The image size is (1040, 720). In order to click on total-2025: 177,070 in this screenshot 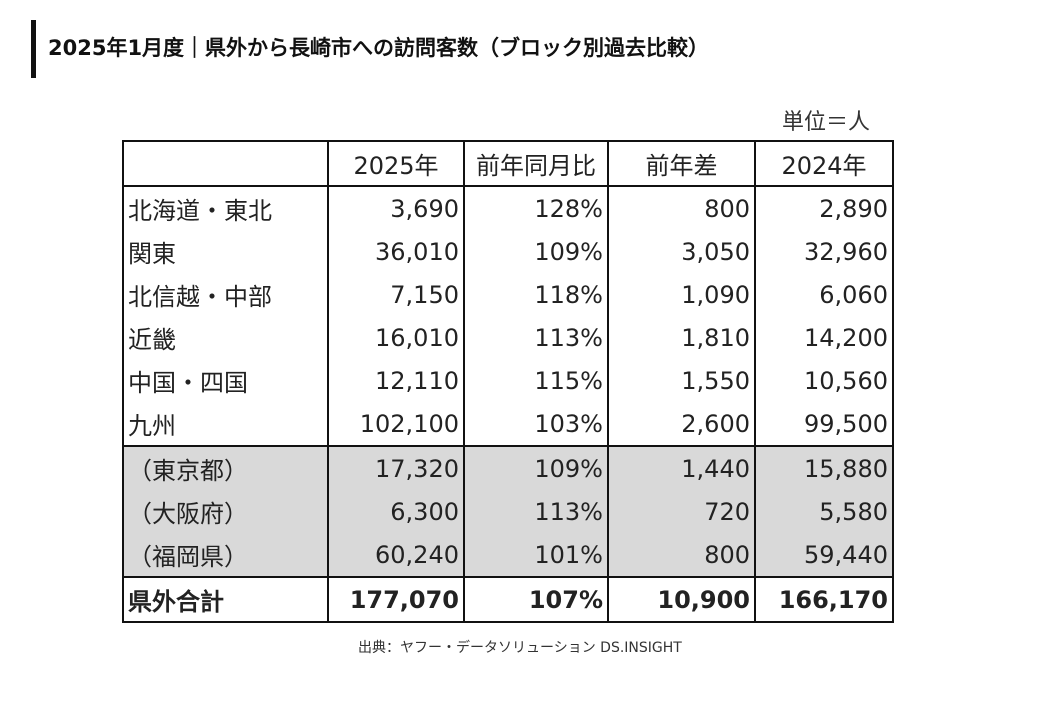, I will do `click(396, 599)`.